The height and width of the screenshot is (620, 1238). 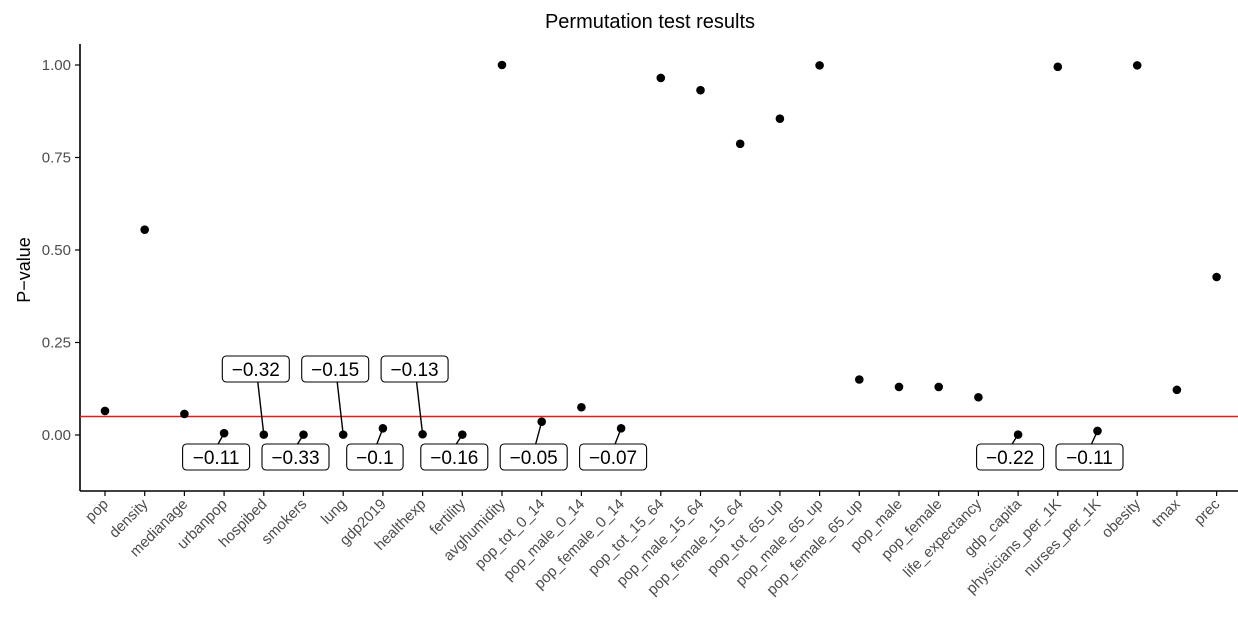 I want to click on y-tick-label: 0.00, so click(x=56, y=435).